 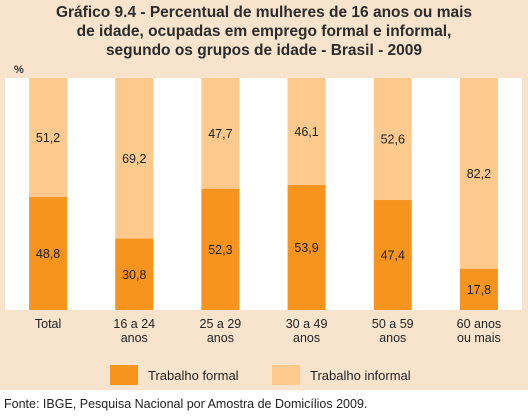 I want to click on category-label-1-1: anos, so click(x=134, y=338).